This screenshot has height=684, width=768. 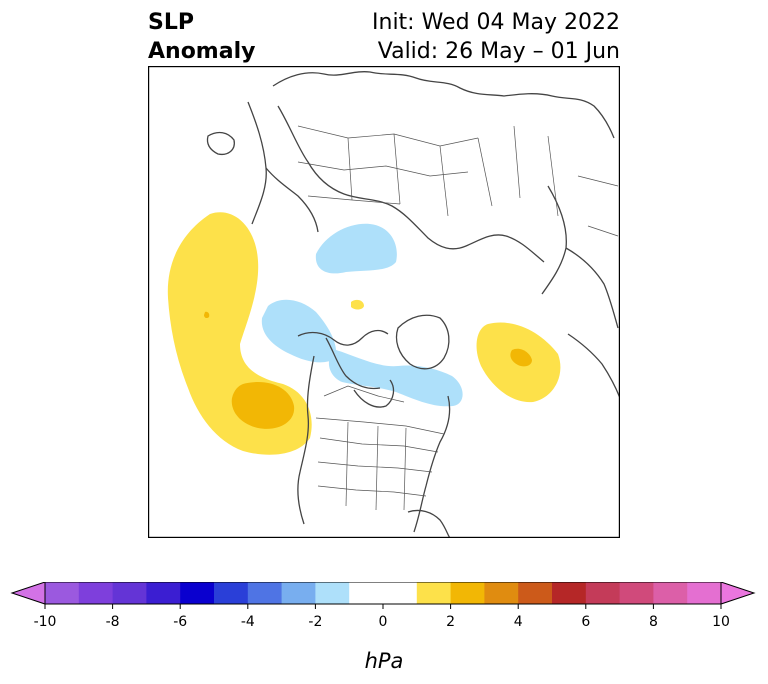 What do you see at coordinates (299, 331) in the screenshot?
I see `anomaly-arctic-alaska-negative` at bounding box center [299, 331].